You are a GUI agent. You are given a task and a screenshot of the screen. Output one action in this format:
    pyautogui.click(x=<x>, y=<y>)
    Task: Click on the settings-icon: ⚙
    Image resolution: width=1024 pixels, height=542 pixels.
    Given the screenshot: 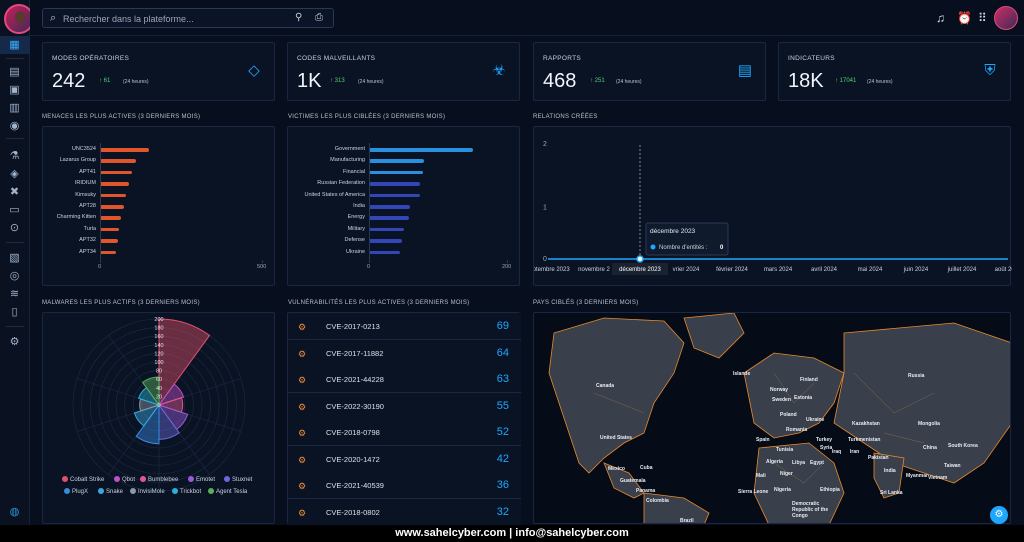 What is the action you would take?
    pyautogui.click(x=14, y=342)
    